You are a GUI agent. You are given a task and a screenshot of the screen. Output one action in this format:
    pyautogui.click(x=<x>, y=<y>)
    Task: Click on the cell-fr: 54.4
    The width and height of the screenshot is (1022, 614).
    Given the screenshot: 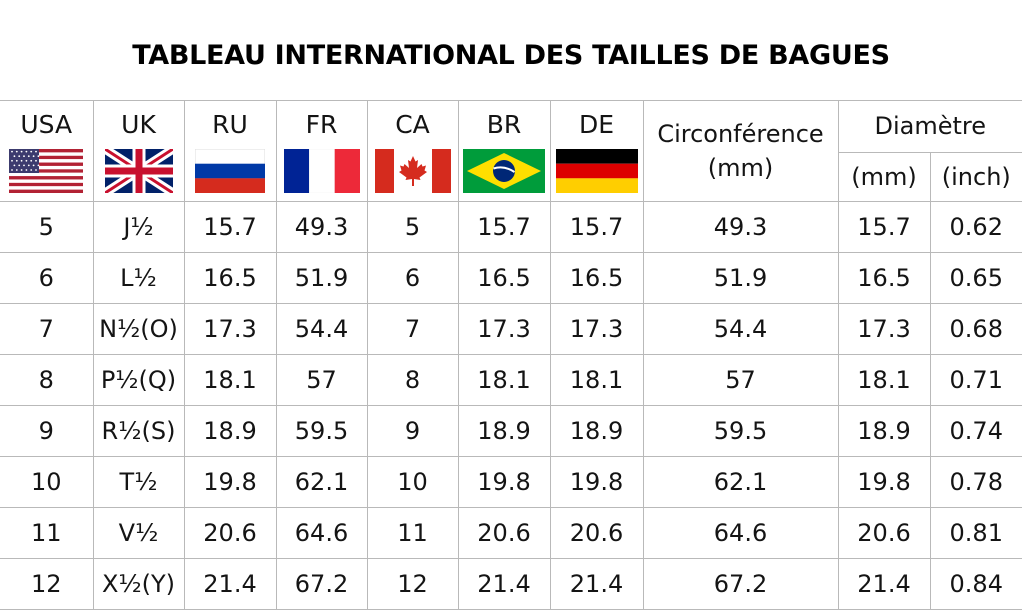 What is the action you would take?
    pyautogui.click(x=321, y=329)
    